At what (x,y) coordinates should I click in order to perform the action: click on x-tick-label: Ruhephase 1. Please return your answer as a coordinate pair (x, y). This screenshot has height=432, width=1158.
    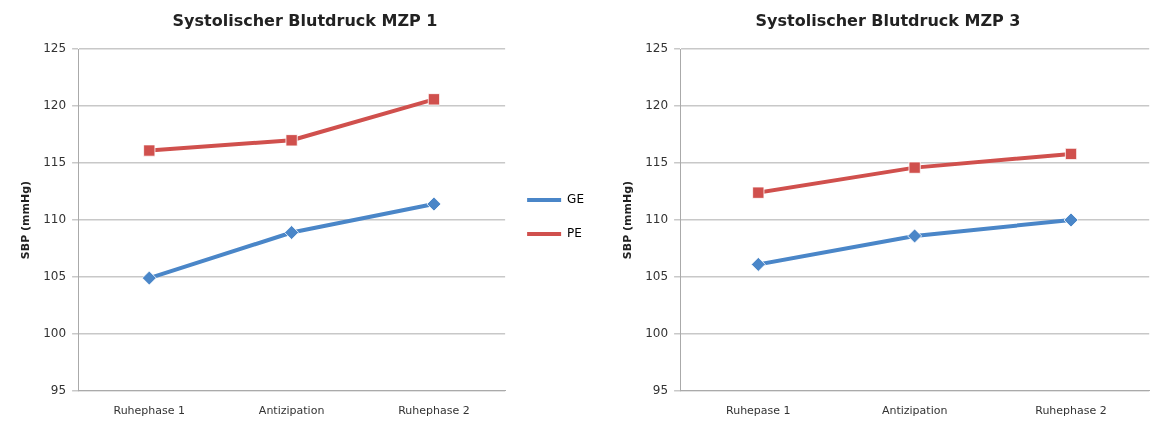
    Looking at the image, I should click on (149, 411).